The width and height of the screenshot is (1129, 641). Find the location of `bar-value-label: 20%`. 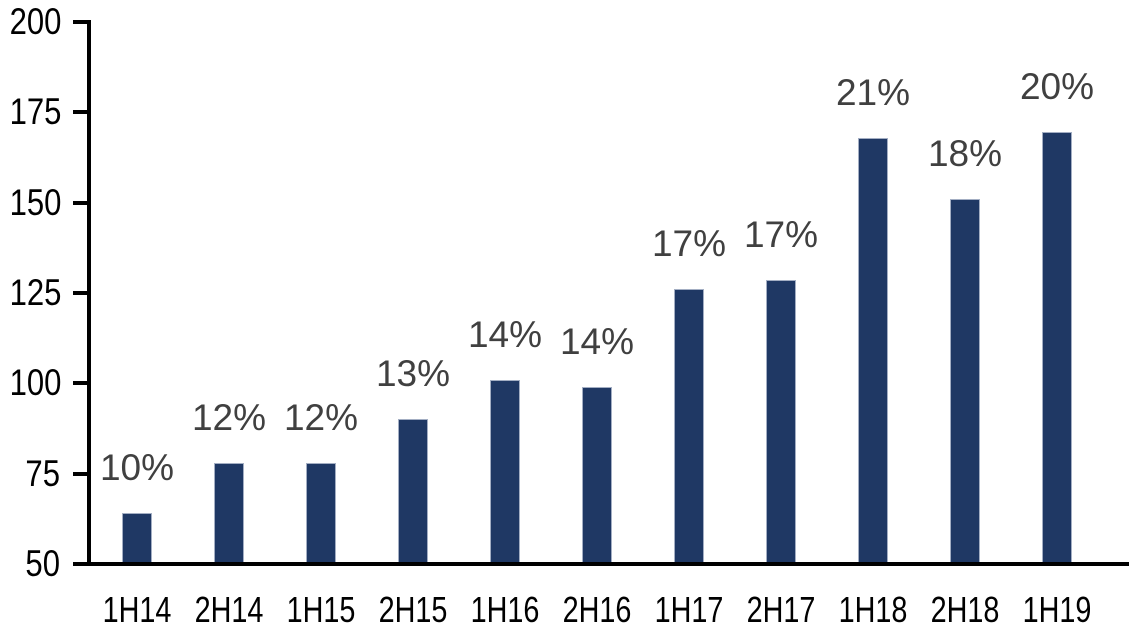

bar-value-label: 20% is located at coordinates (1057, 87).